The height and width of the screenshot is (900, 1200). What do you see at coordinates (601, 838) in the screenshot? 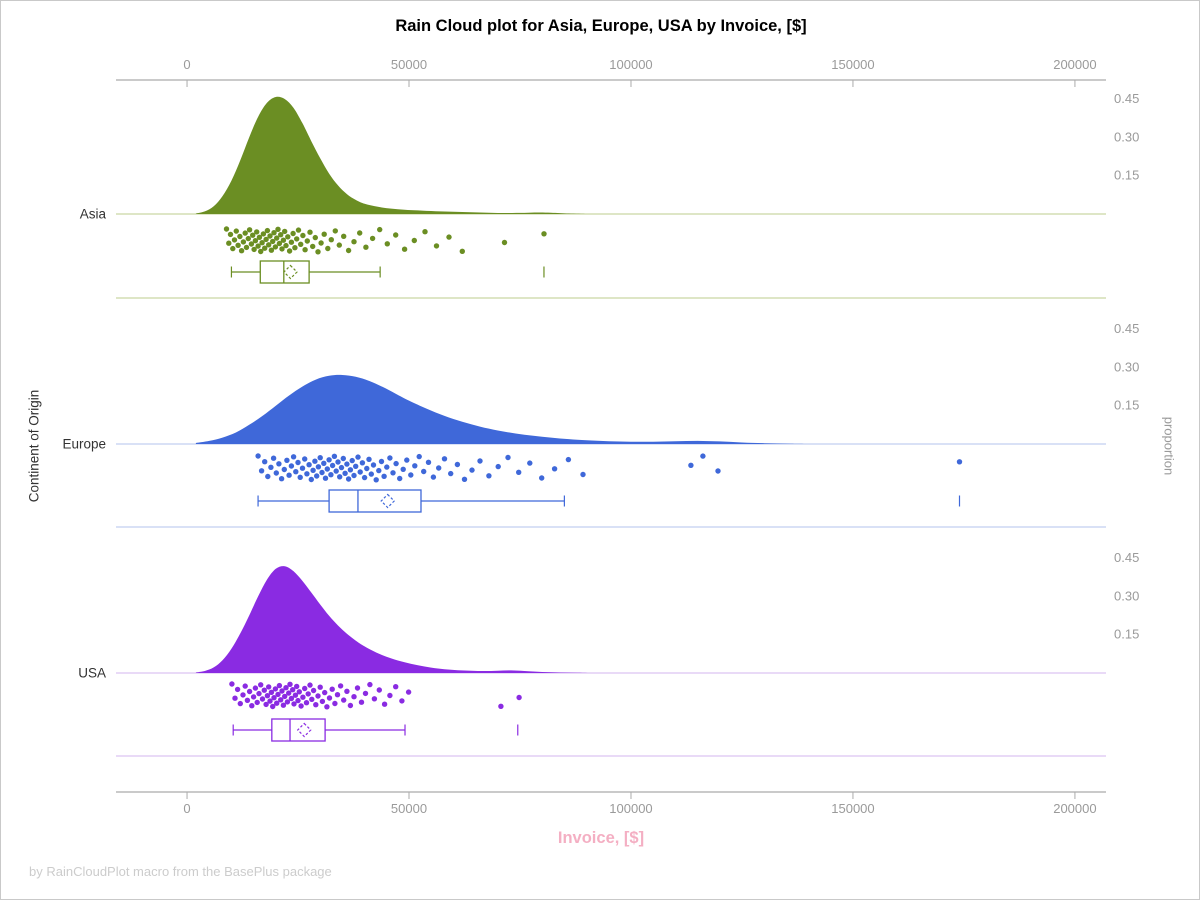
I see `x-axis-label: Invoice, [$]` at bounding box center [601, 838].